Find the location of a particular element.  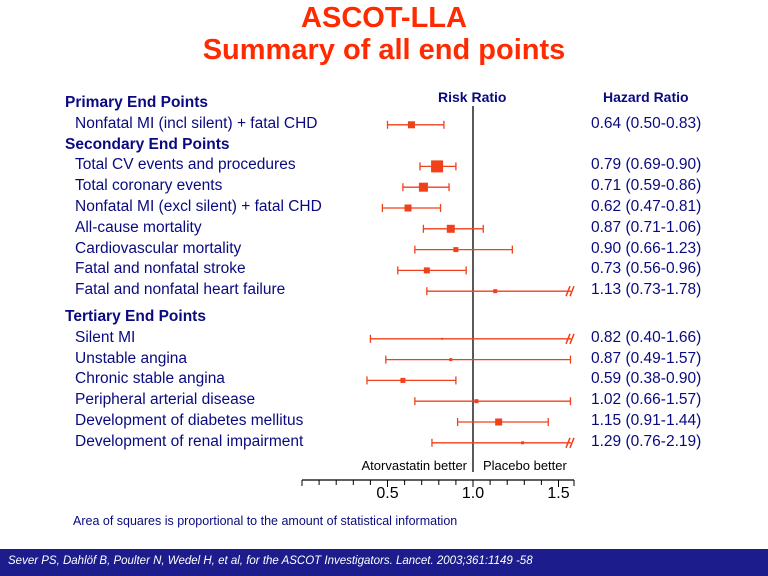

endpoint-label: Nonfatal MI (incl silent) + fatal CHD is located at coordinates (196, 123).